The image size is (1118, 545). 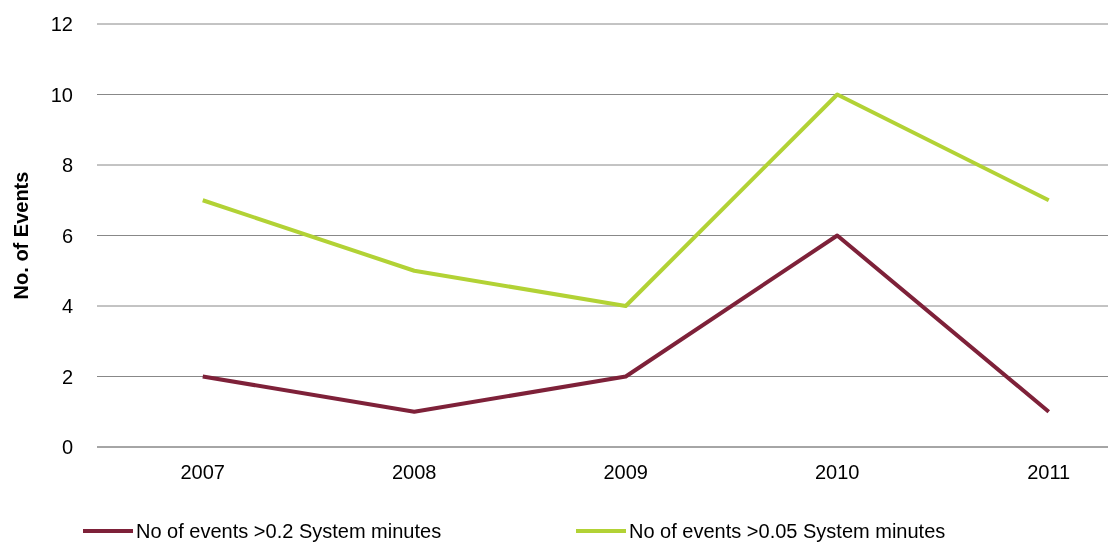 I want to click on y-tick-label: 10, so click(x=61, y=94).